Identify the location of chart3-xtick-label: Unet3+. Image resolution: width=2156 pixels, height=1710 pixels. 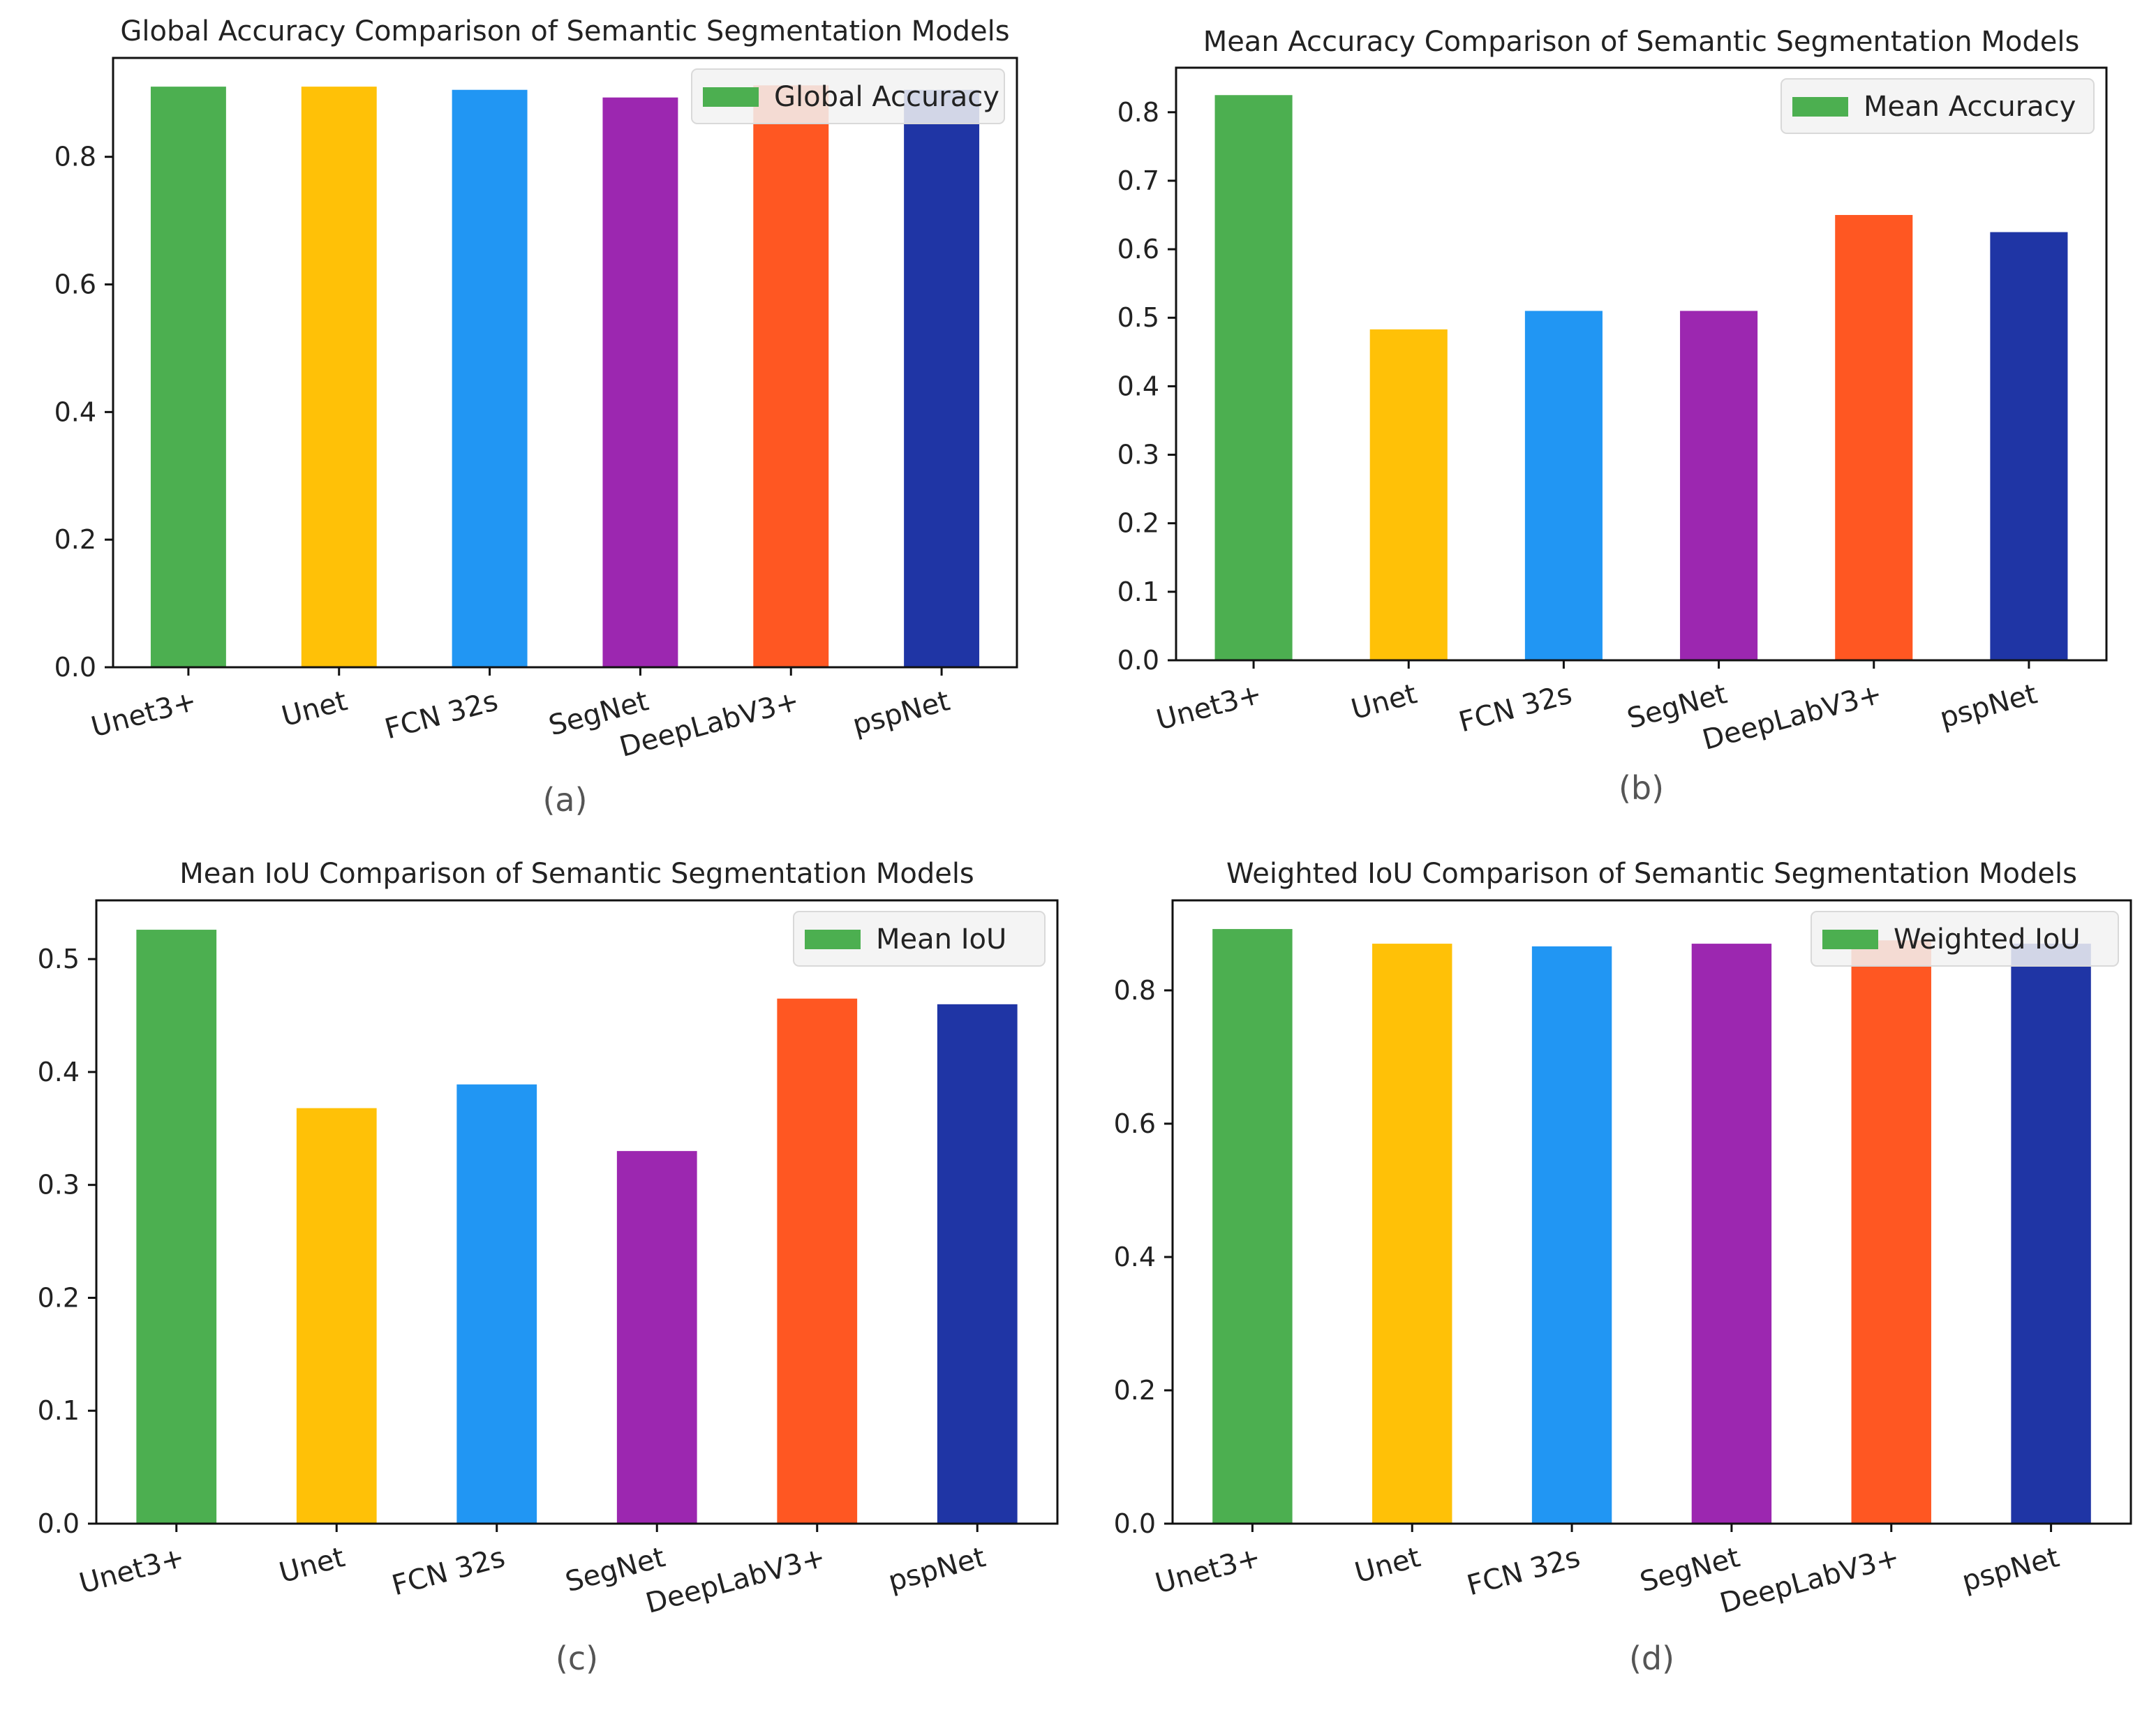
(132, 1571).